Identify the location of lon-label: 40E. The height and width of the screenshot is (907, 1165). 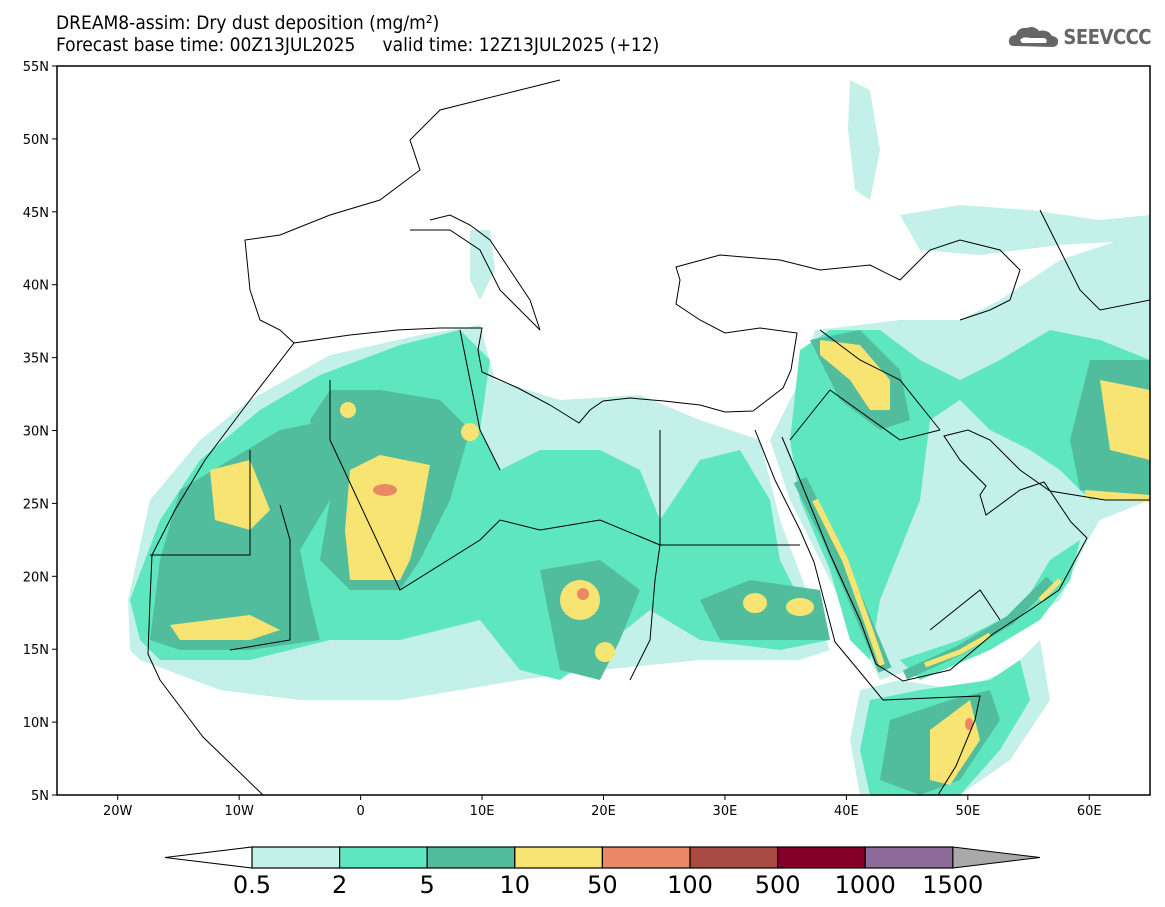
(846, 811).